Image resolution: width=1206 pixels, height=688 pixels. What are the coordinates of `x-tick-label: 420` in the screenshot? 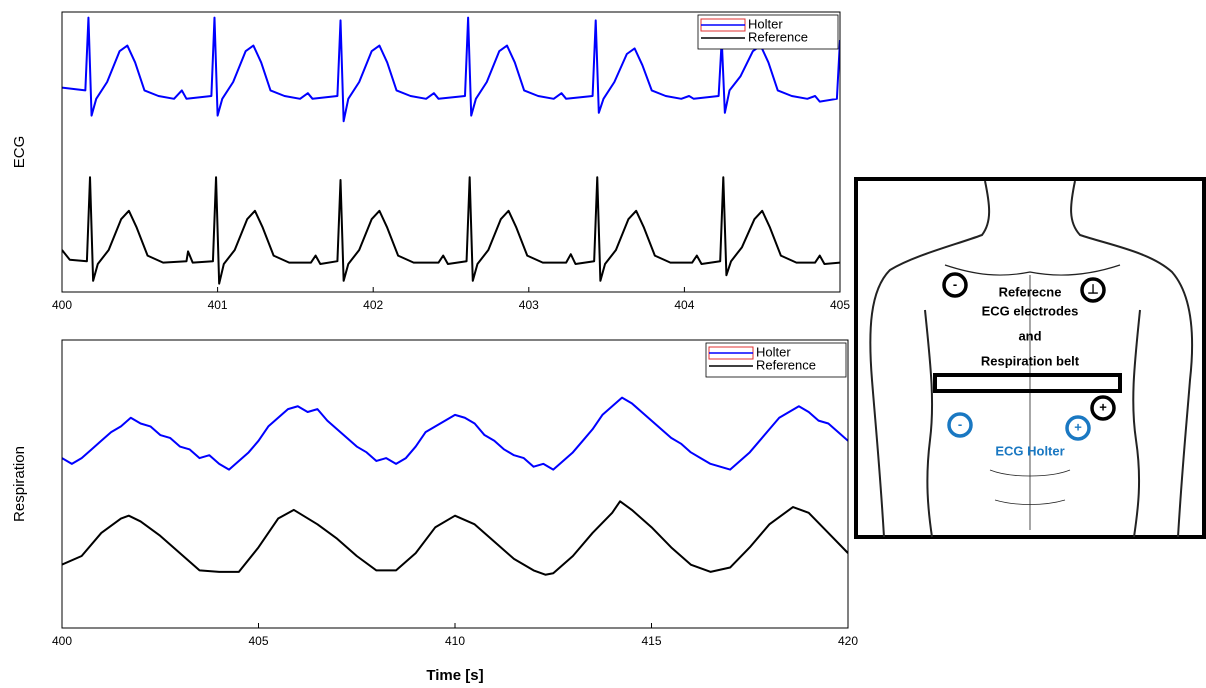 It's located at (848, 641).